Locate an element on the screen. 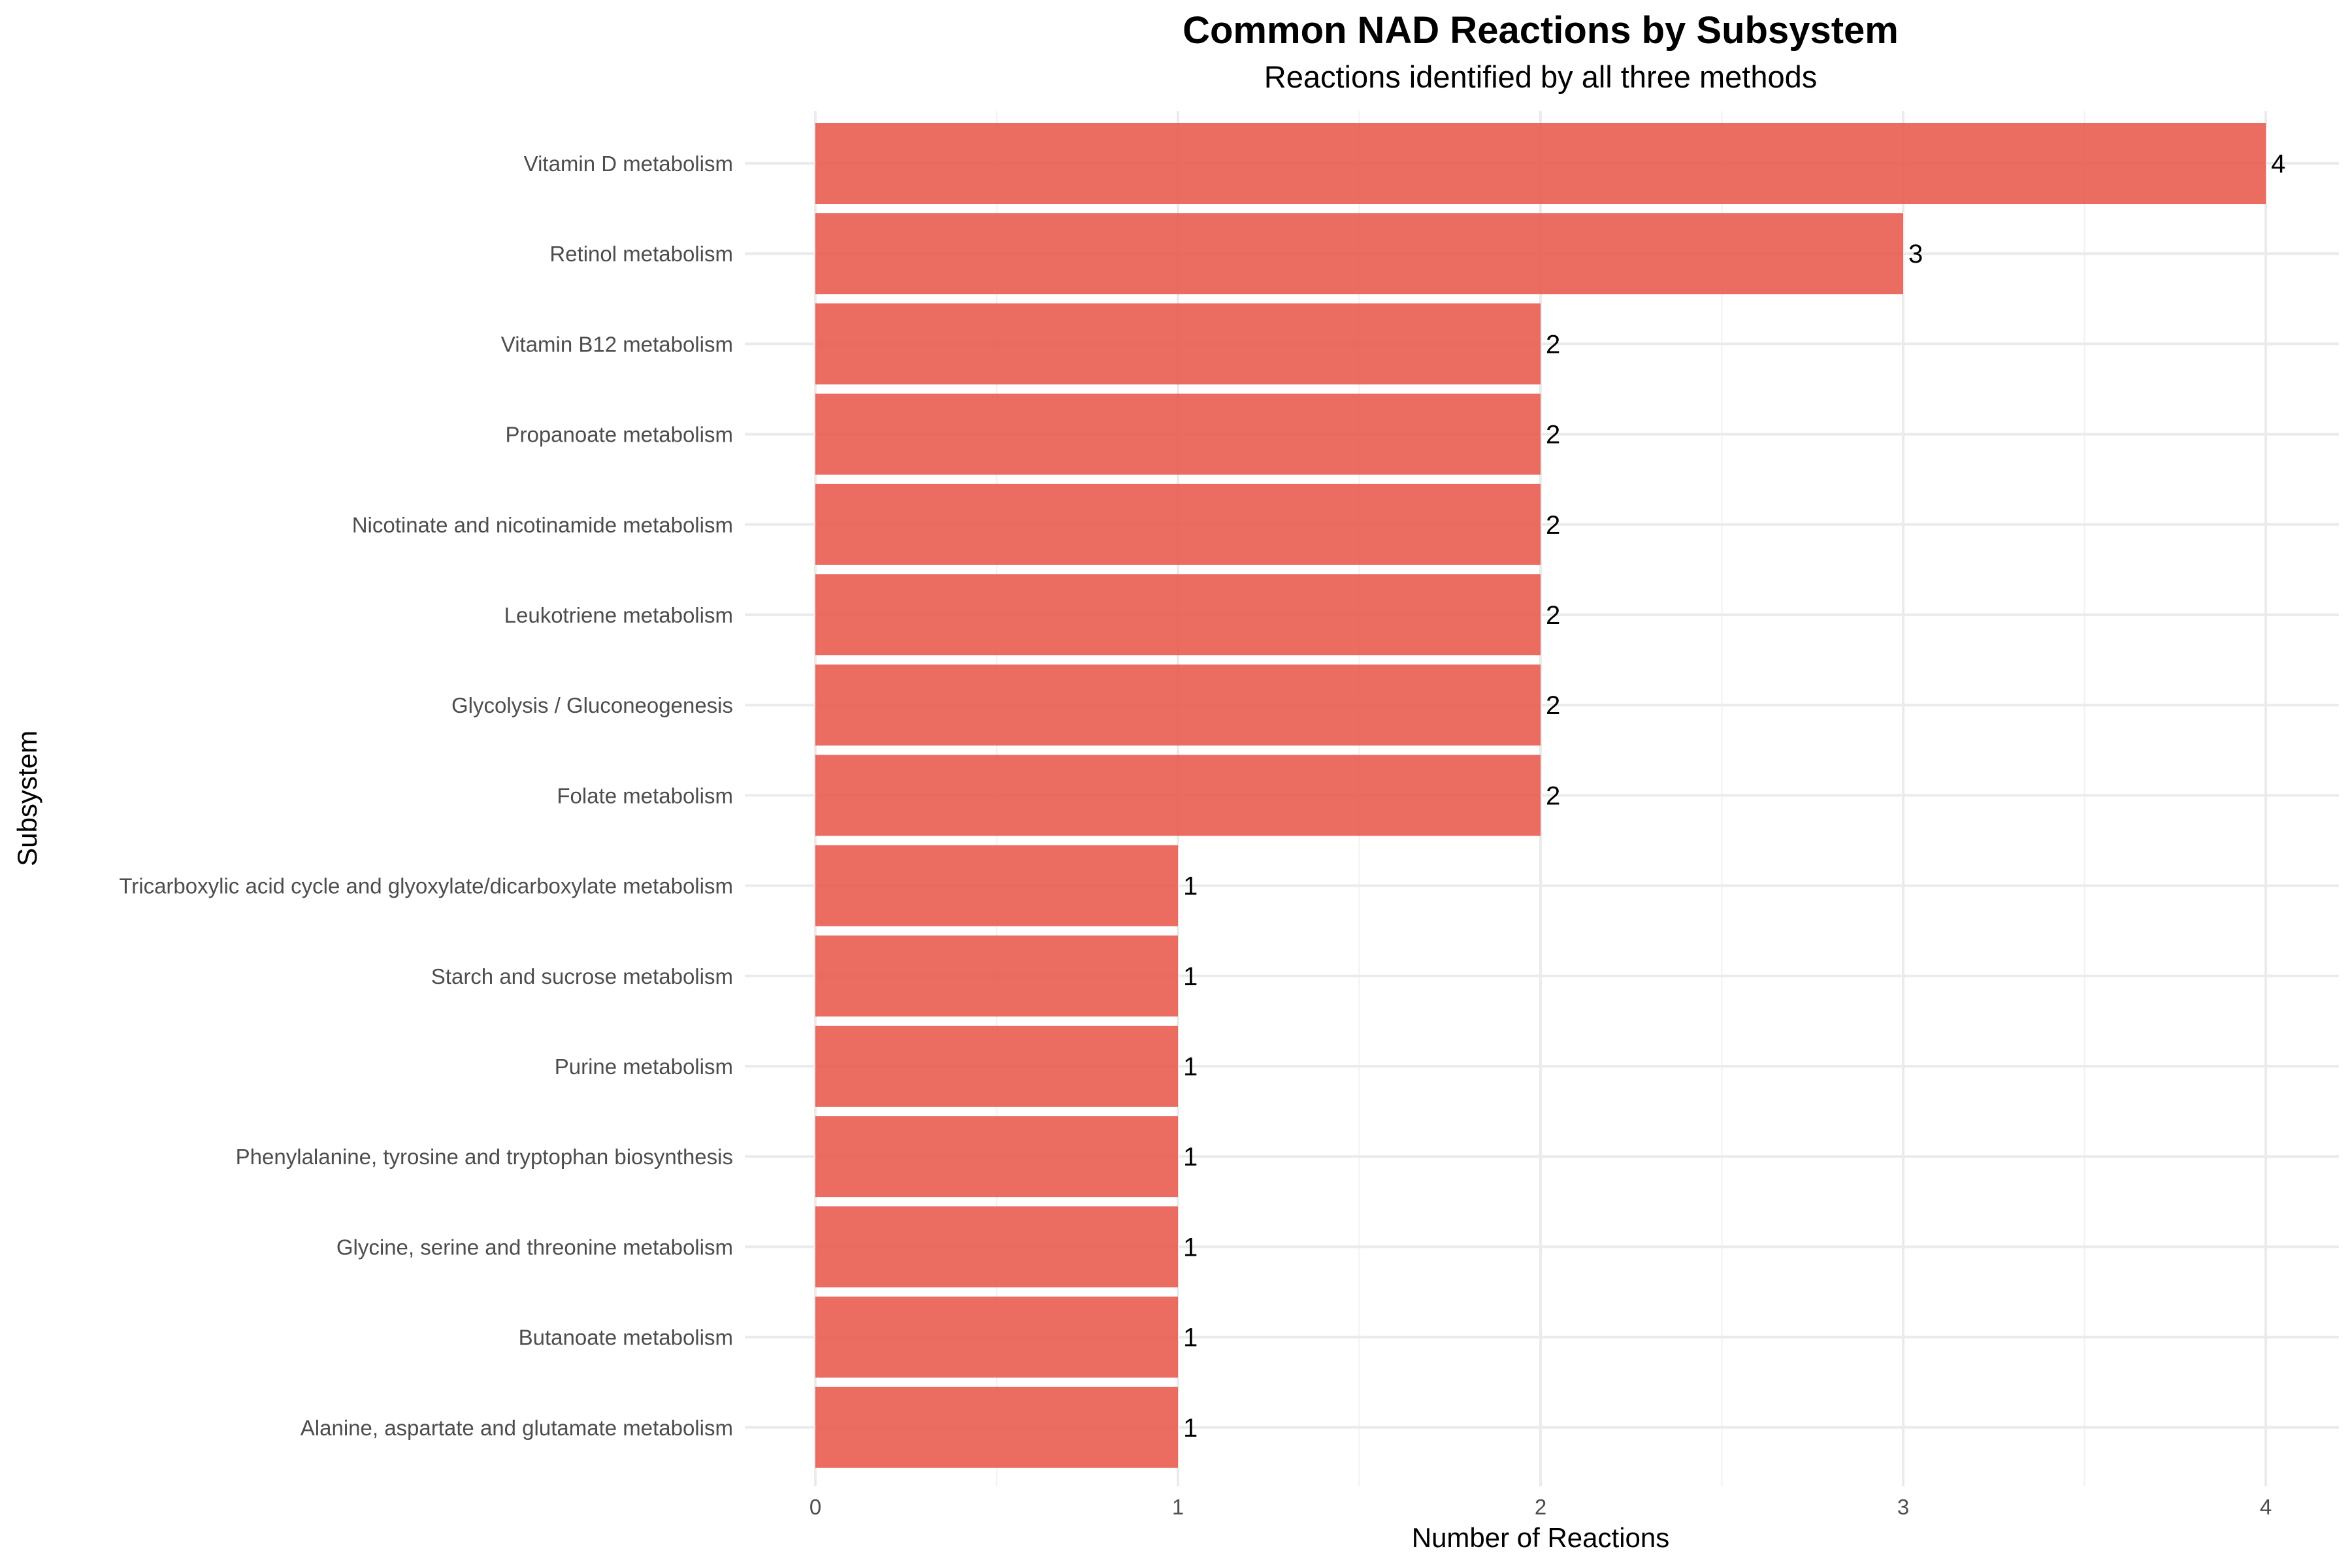  y-tick-label: Folate metabolism is located at coordinates (645, 795).